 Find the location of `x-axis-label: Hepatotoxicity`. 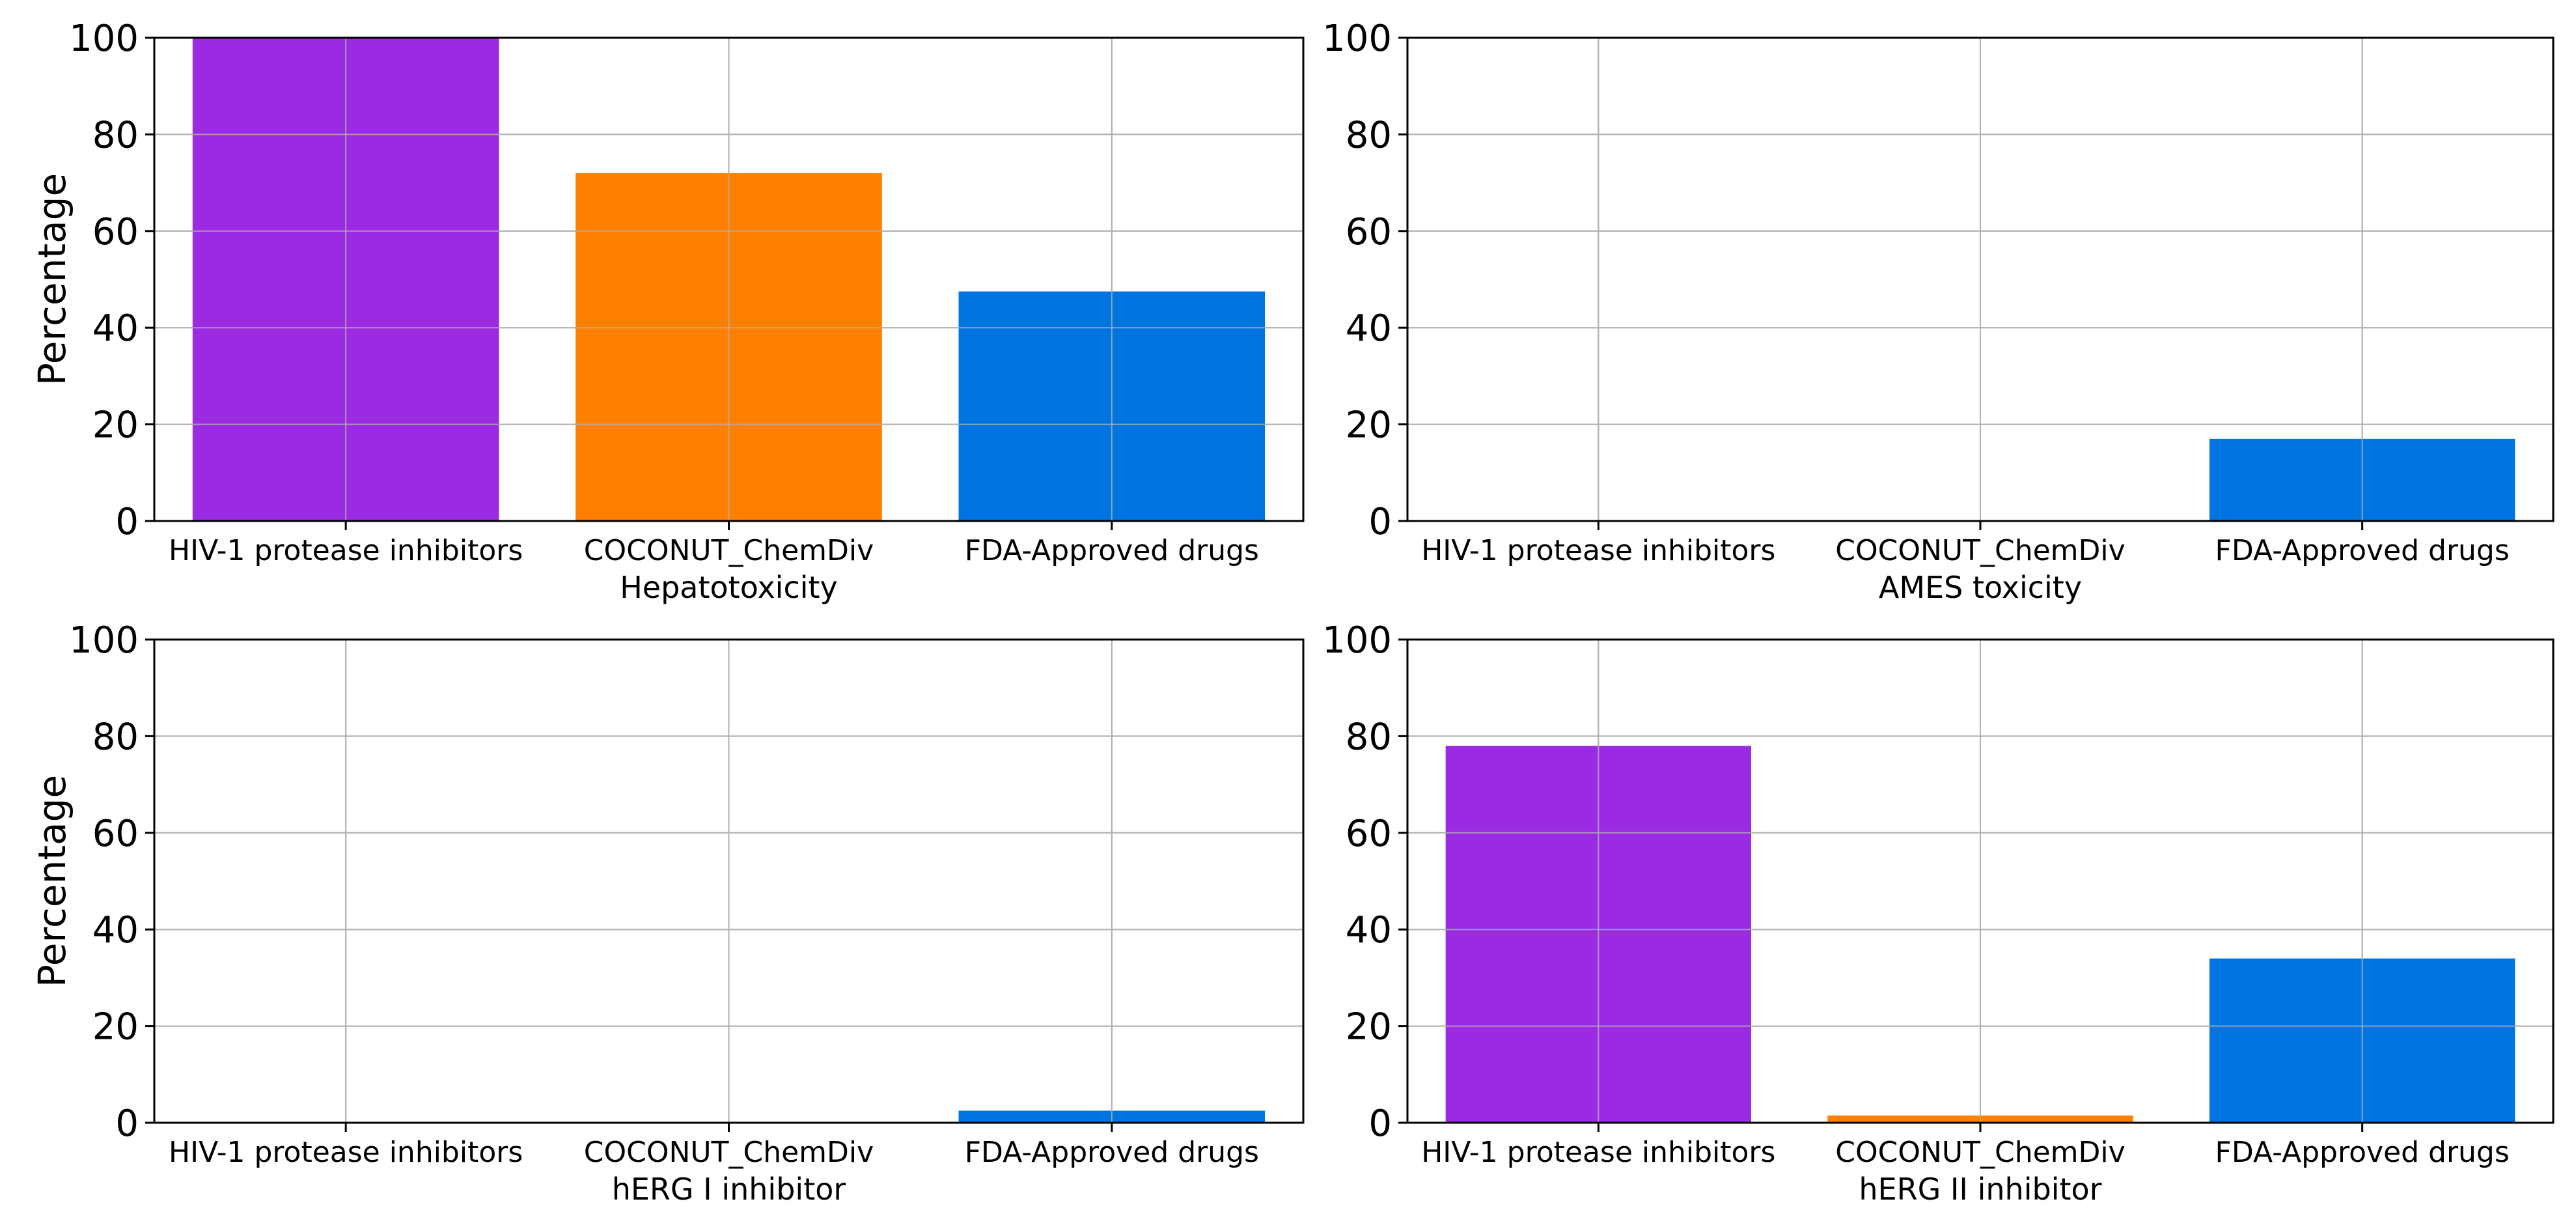

x-axis-label: Hepatotoxicity is located at coordinates (729, 587).